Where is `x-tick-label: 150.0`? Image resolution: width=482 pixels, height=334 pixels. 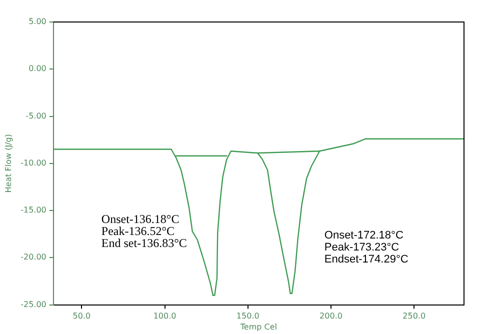
x-tick-label: 150.0 is located at coordinates (248, 316).